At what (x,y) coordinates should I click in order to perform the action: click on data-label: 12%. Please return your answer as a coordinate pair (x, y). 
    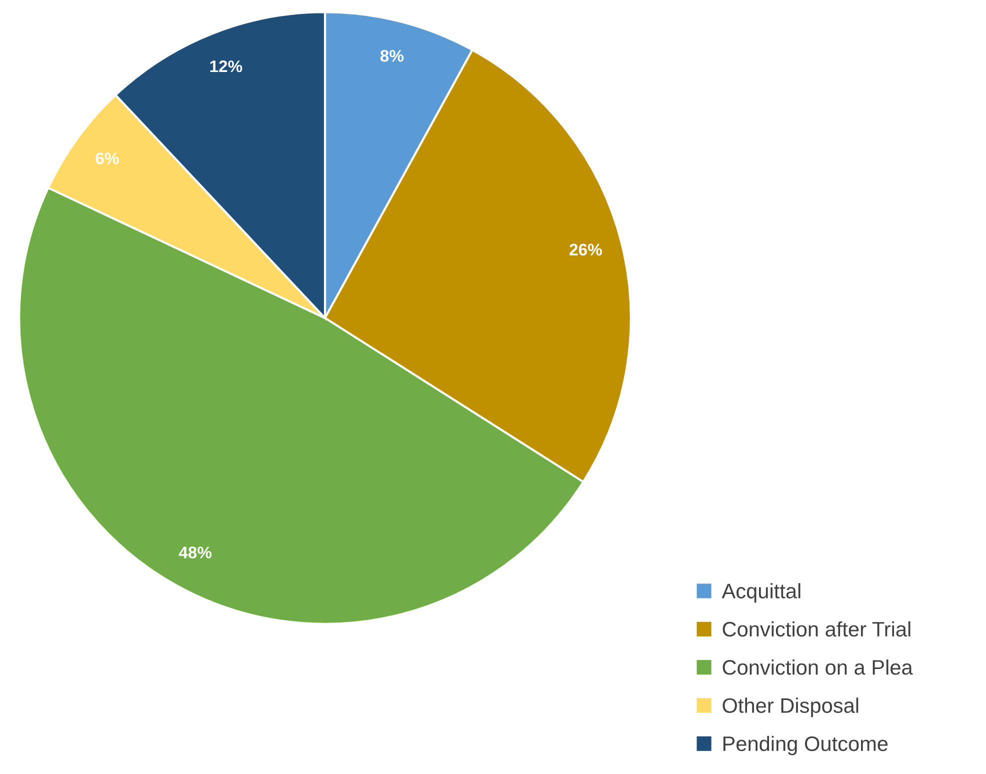
    Looking at the image, I should click on (226, 66).